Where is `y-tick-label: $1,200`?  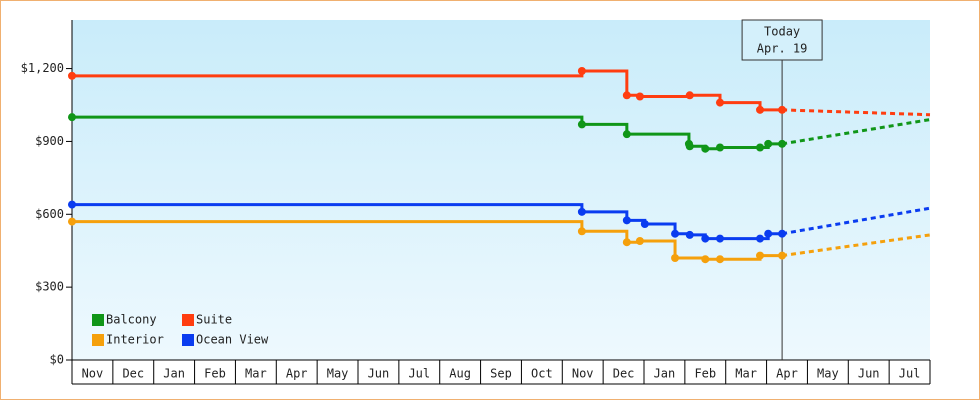 y-tick-label: $1,200 is located at coordinates (42, 68).